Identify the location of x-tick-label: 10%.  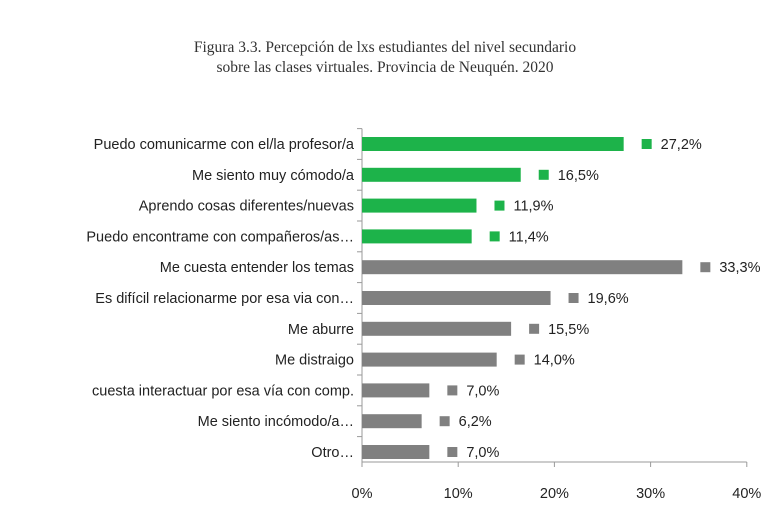
(458, 494).